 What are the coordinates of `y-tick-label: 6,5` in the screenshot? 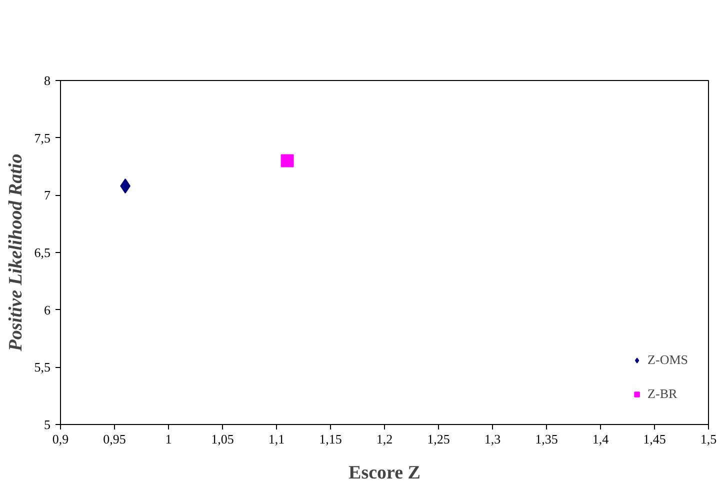 It's located at (42, 252).